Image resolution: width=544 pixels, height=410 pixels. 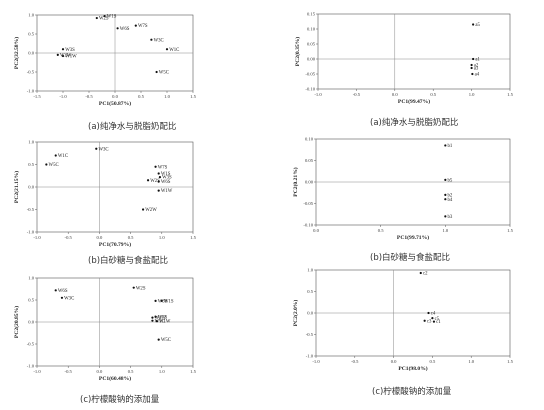 I want to click on x-axis-label: PC1(99.47%), so click(x=414, y=101).